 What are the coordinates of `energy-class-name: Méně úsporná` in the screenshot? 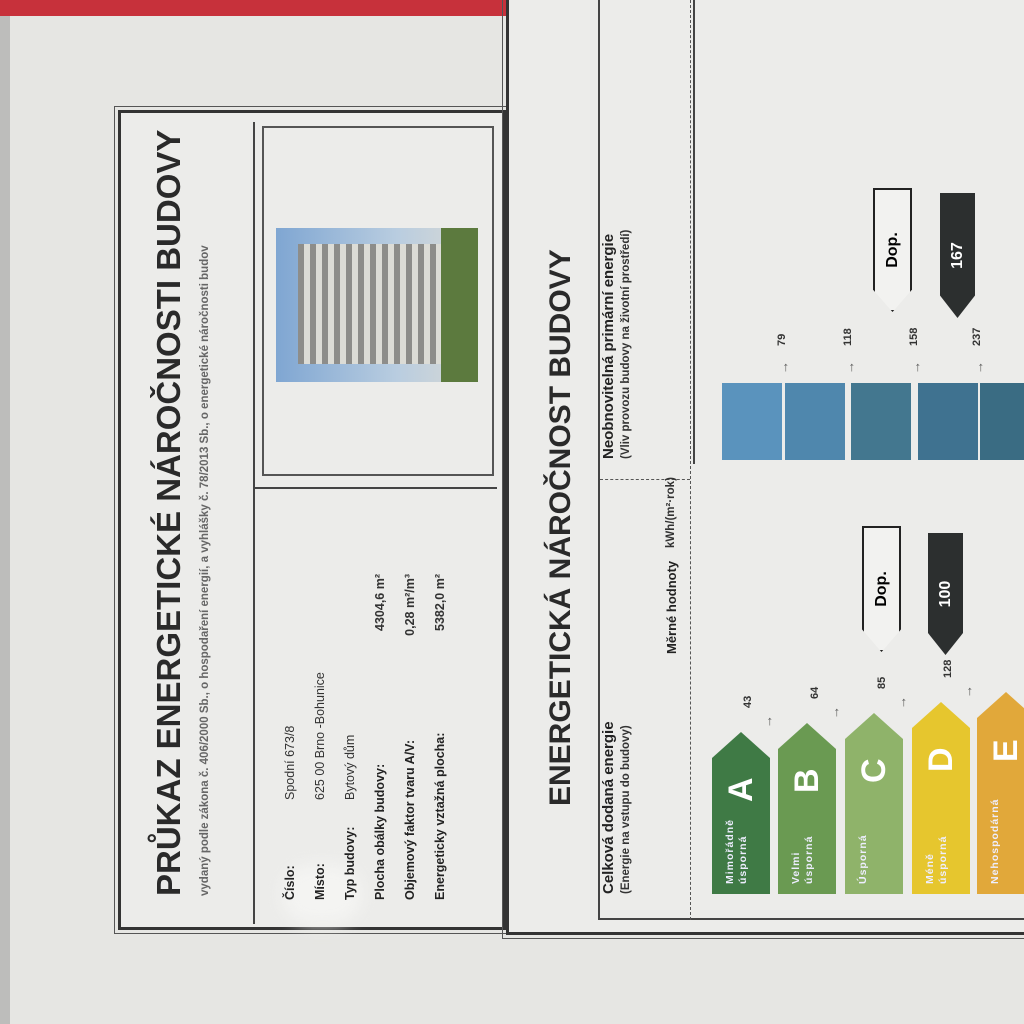 It's located at (936, 859).